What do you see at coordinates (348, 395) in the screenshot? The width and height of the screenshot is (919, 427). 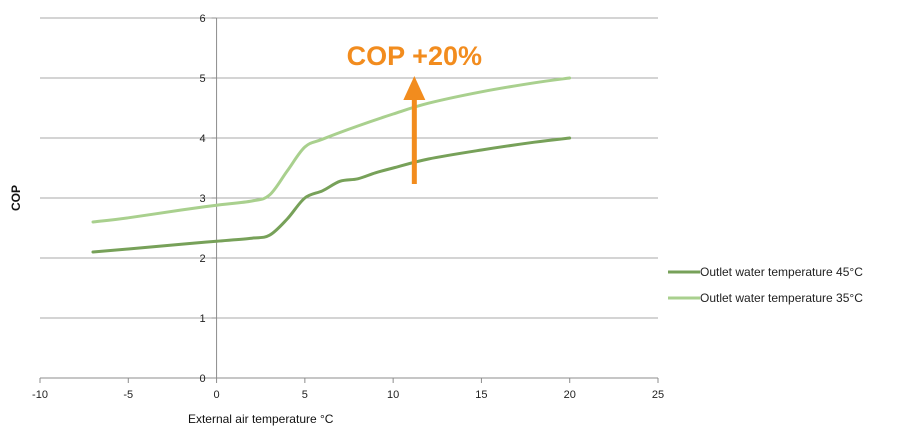 I see `x-tick-labels: -10 -5 0 5 10 15 20 25` at bounding box center [348, 395].